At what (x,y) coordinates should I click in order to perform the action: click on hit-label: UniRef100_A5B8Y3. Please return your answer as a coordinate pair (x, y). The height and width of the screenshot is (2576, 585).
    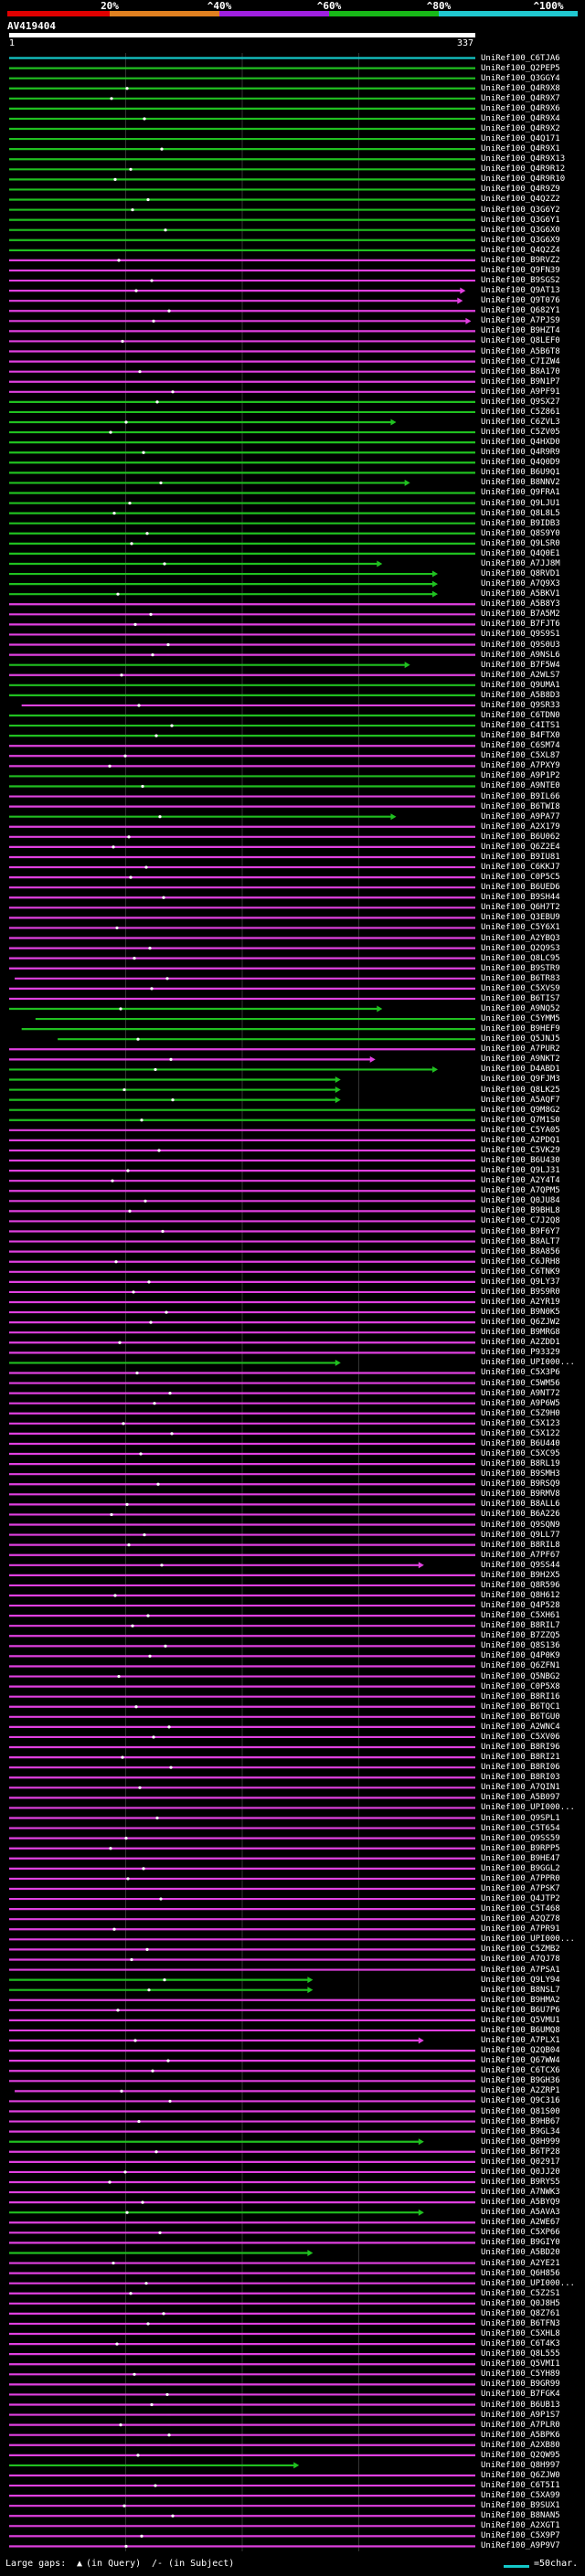
    Looking at the image, I should click on (520, 604).